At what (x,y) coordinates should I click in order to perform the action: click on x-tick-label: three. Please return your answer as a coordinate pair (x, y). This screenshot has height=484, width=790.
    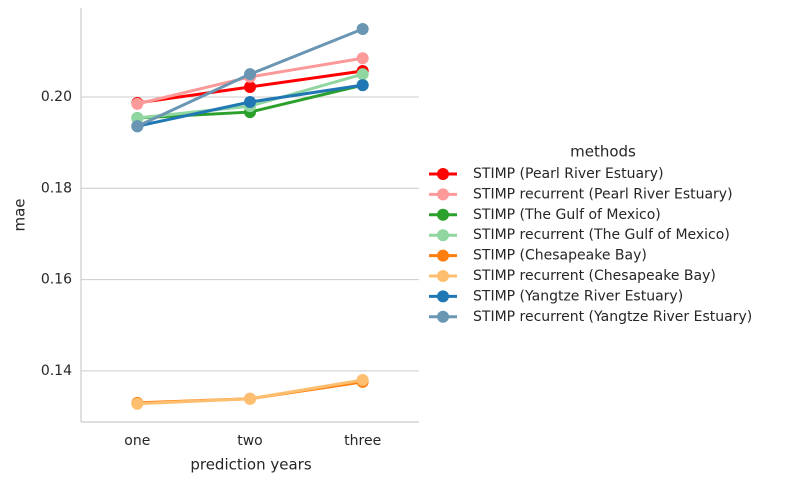
    Looking at the image, I should click on (362, 441).